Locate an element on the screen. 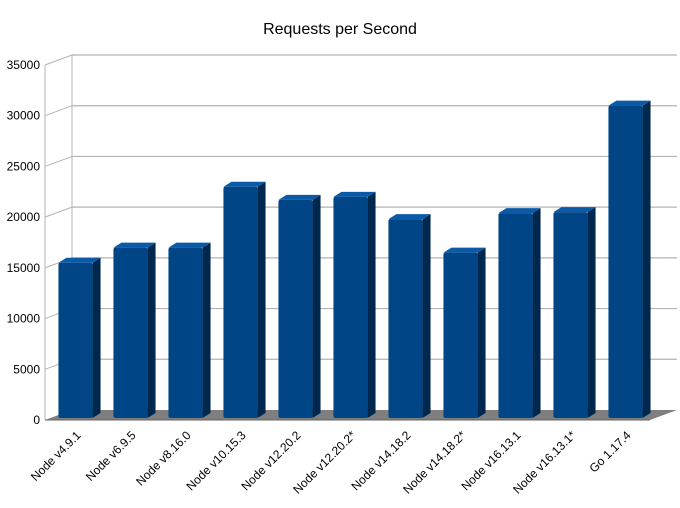 This screenshot has width=680, height=508. y-axis-tick-labels: 0 5000 10000 15000 20000 25000 30000 35000 is located at coordinates (24, 242).